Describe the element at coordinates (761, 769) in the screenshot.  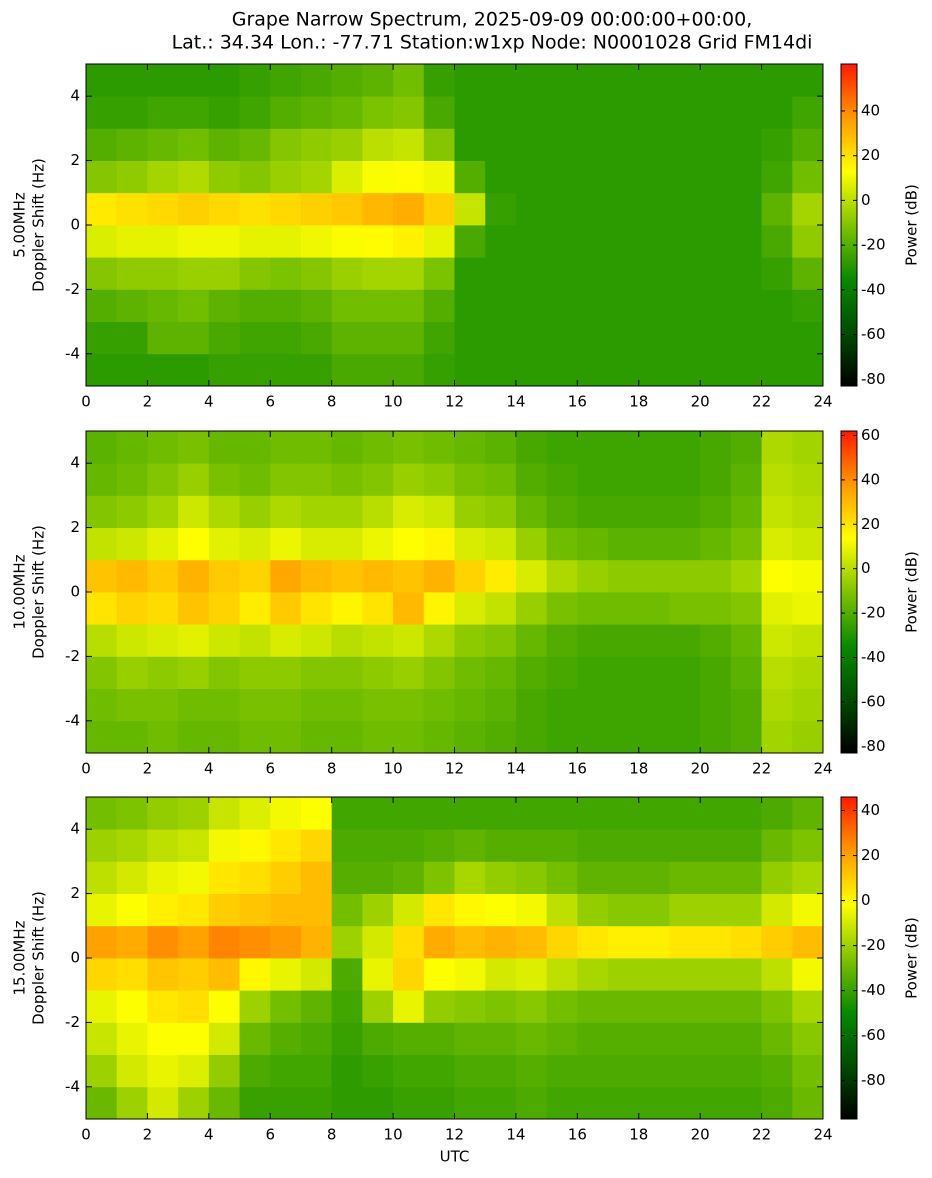
I see `x-tick-label: 22` at that location.